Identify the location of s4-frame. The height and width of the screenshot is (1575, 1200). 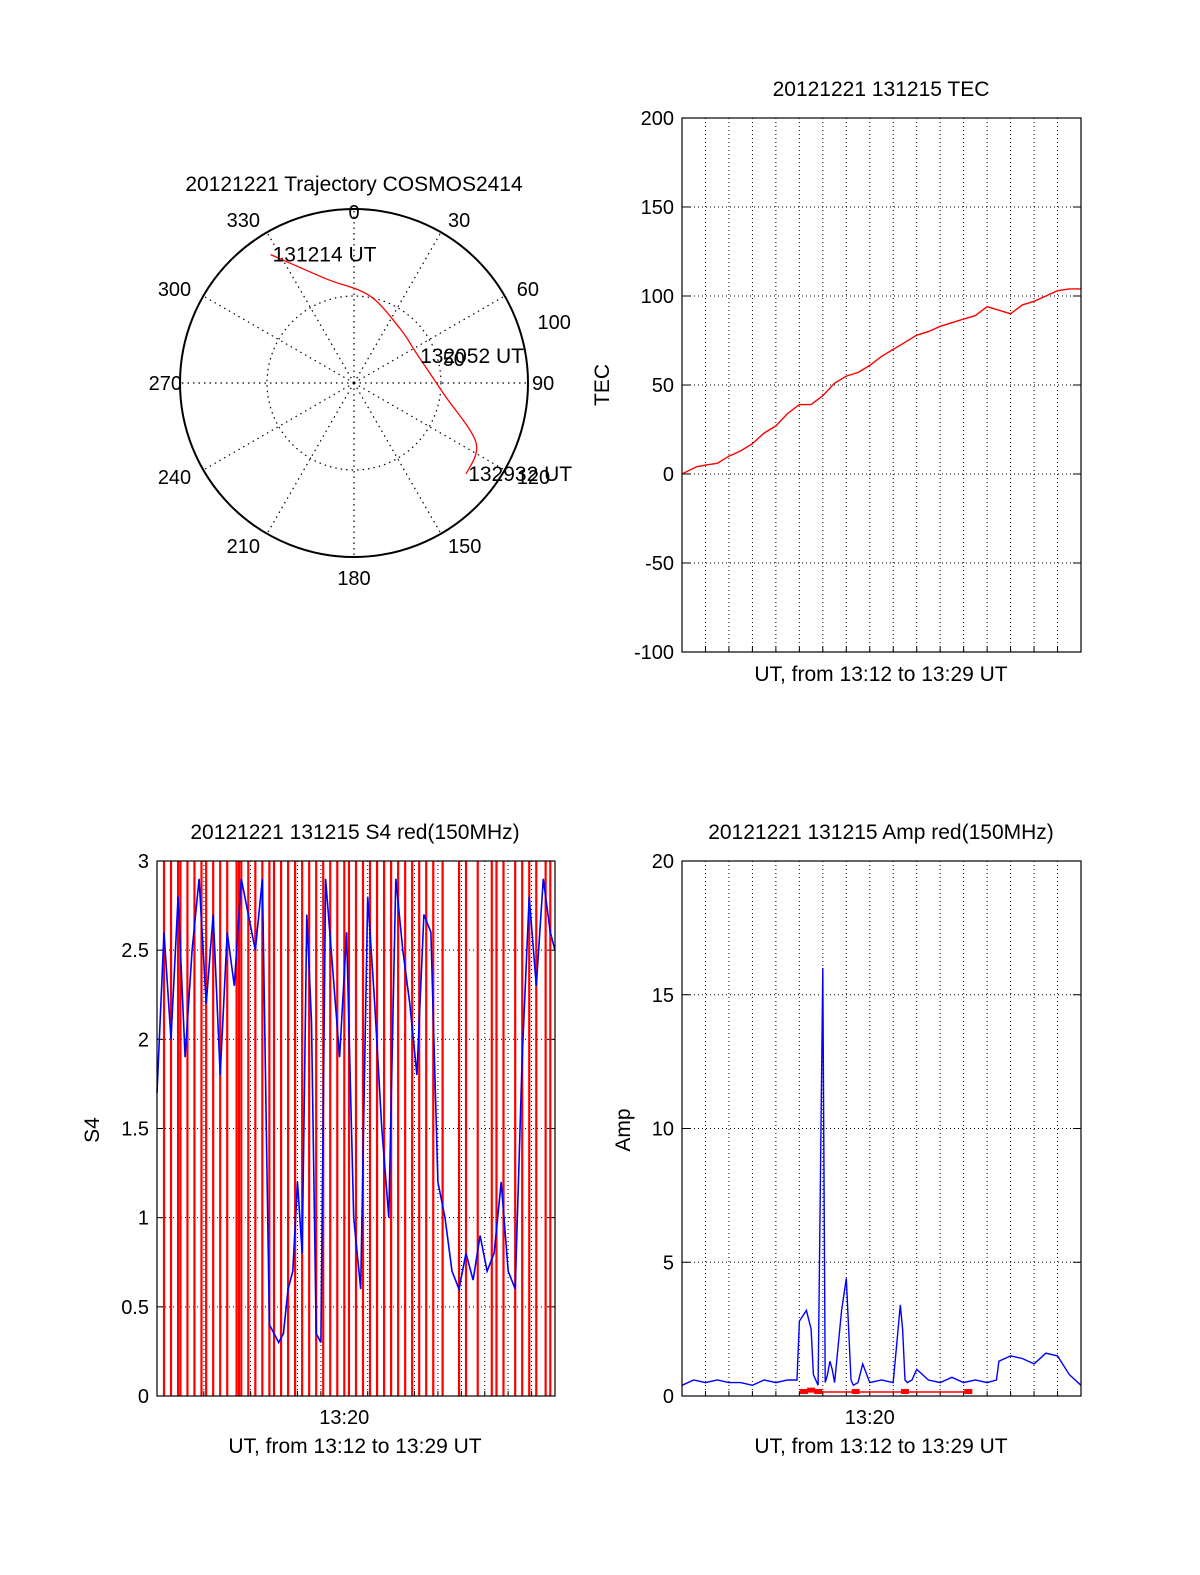
(356, 1128).